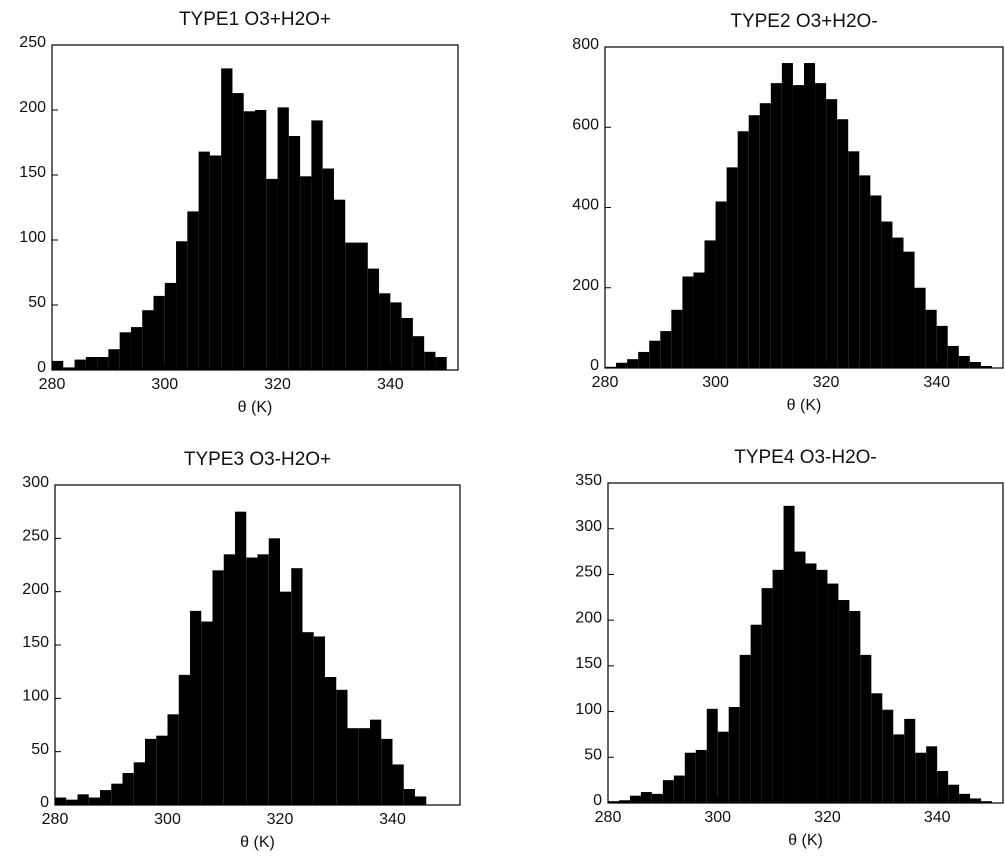  I want to click on y-tick-label: 600, so click(585, 124).